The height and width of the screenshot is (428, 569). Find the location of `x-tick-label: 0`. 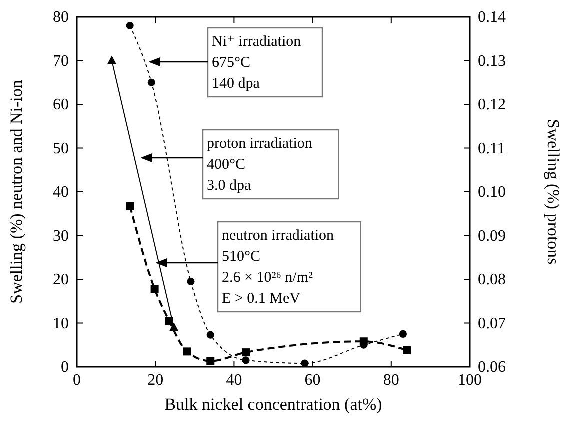

x-tick-label: 0 is located at coordinates (77, 380).